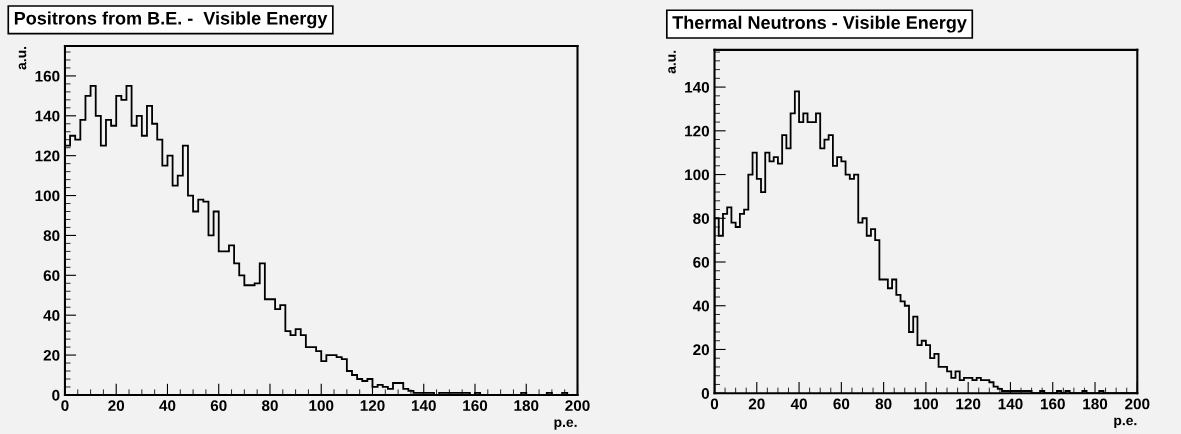 The height and width of the screenshot is (434, 1181). What do you see at coordinates (819, 24) in the screenshot?
I see `chart-title: Thermal Neutrons - Visible Energy` at bounding box center [819, 24].